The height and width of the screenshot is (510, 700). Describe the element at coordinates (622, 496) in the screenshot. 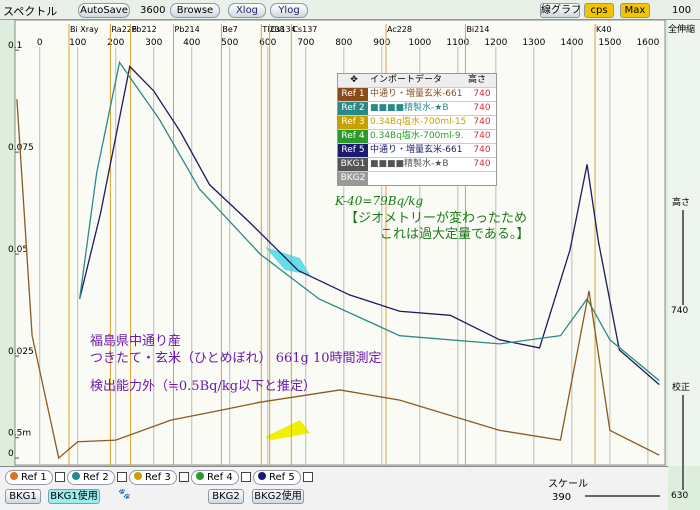

I see `scale-slider` at that location.